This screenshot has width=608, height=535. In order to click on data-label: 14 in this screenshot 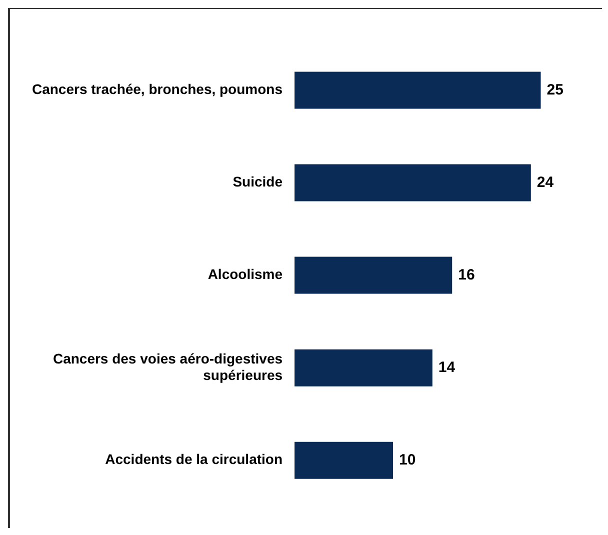, I will do `click(447, 367)`.